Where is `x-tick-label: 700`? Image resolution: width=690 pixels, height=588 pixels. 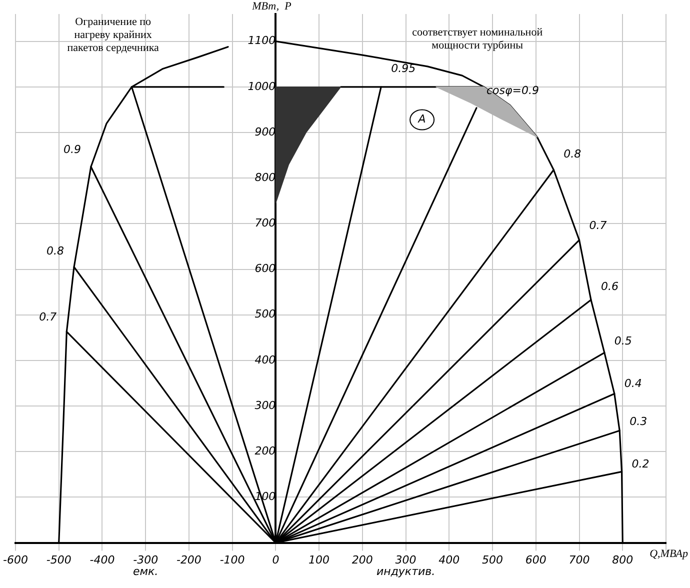
x-tick-label: 700 is located at coordinates (579, 559).